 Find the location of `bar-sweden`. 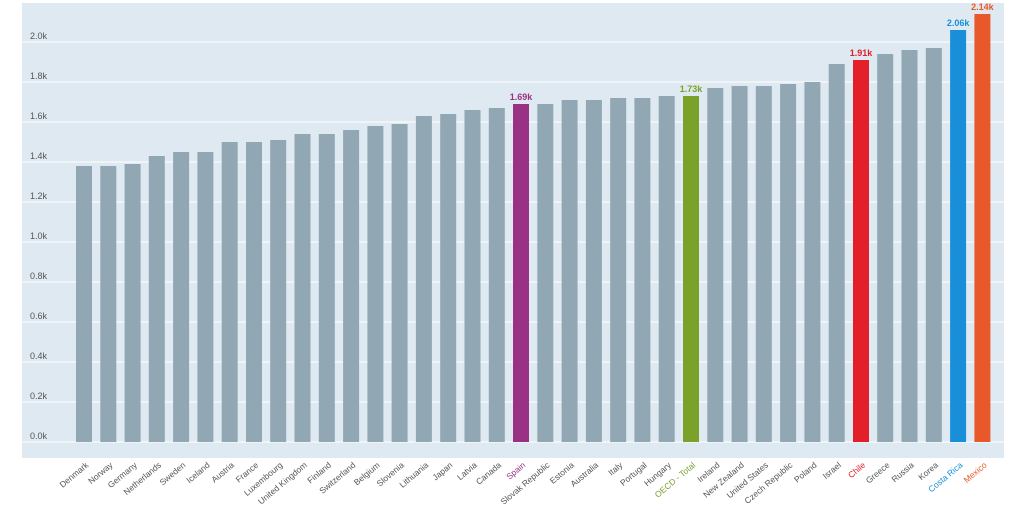

bar-sweden is located at coordinates (181, 297).